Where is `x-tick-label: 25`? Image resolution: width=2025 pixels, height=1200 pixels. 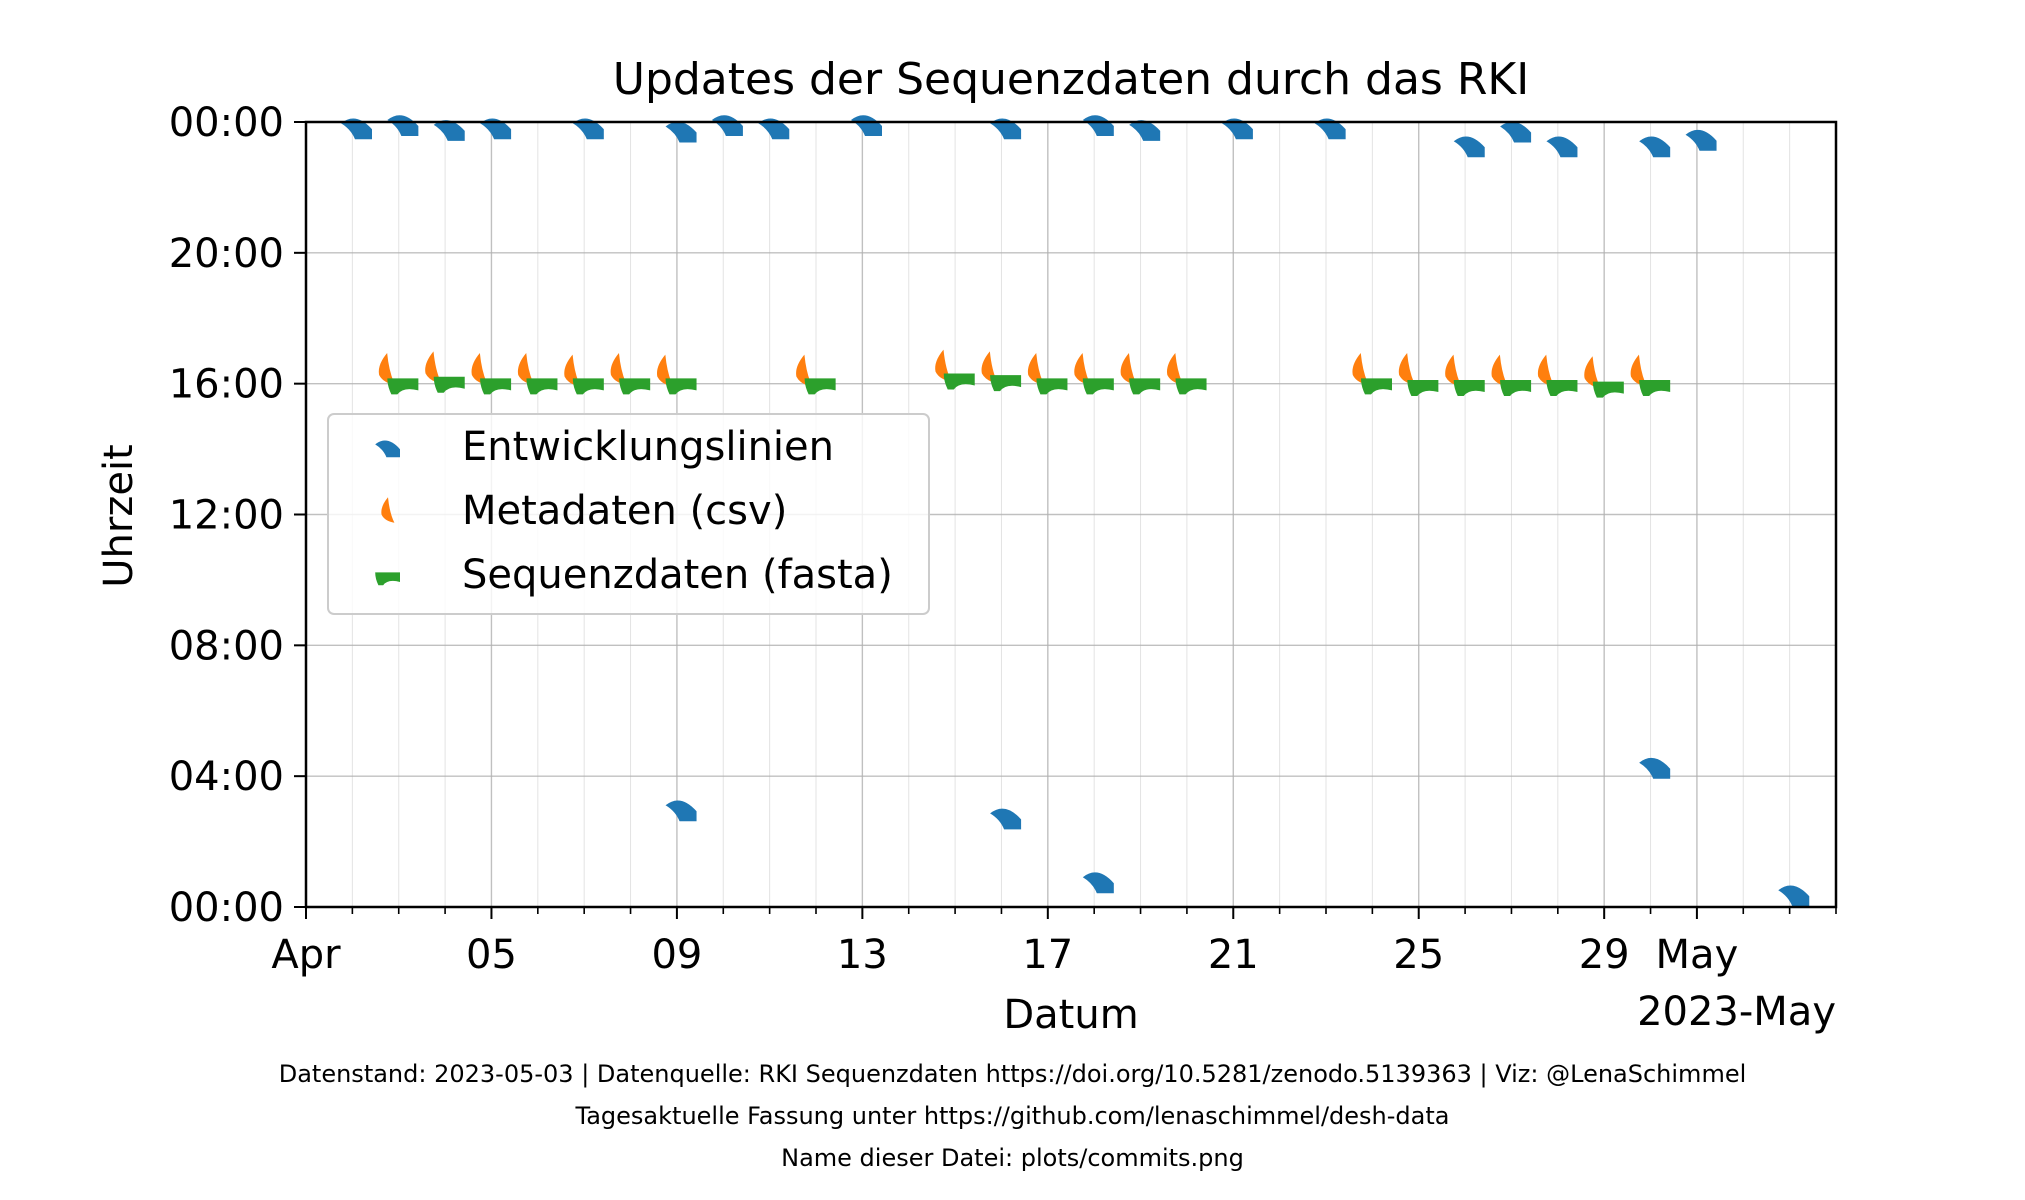 x-tick-label: 25 is located at coordinates (1418, 955).